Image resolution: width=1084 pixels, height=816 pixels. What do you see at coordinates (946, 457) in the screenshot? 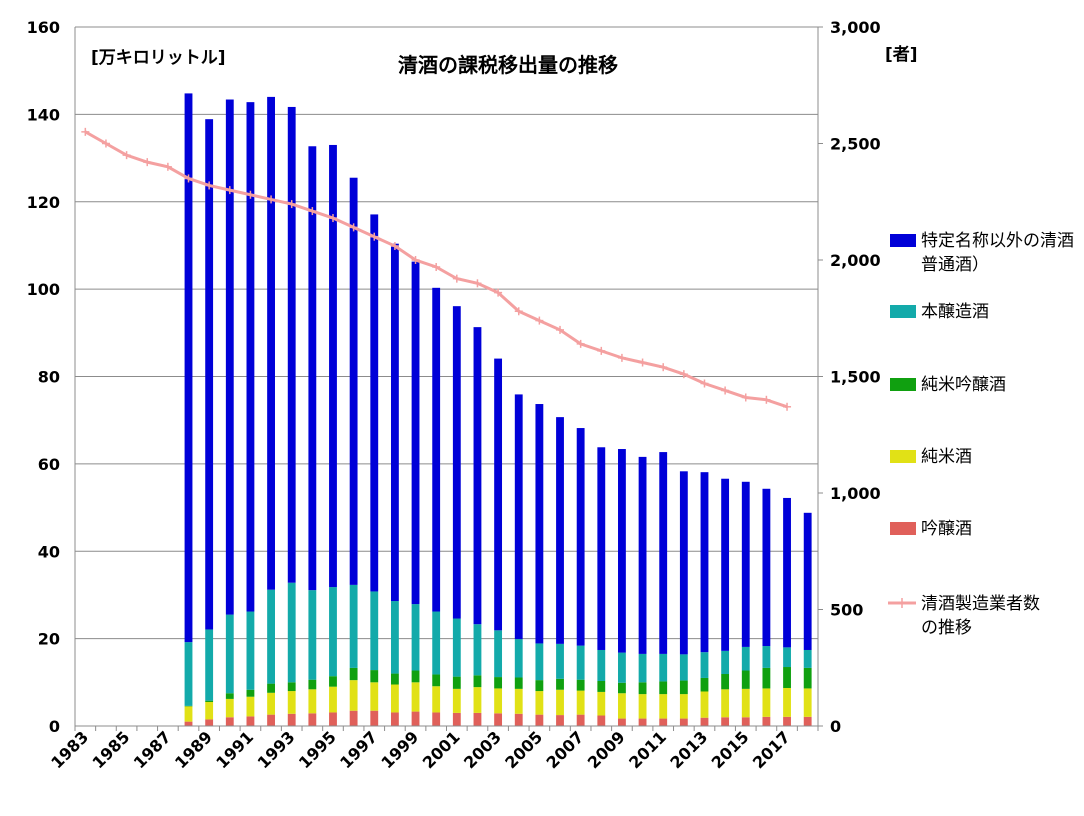
I see `legend-label: 純米酒` at bounding box center [946, 457].